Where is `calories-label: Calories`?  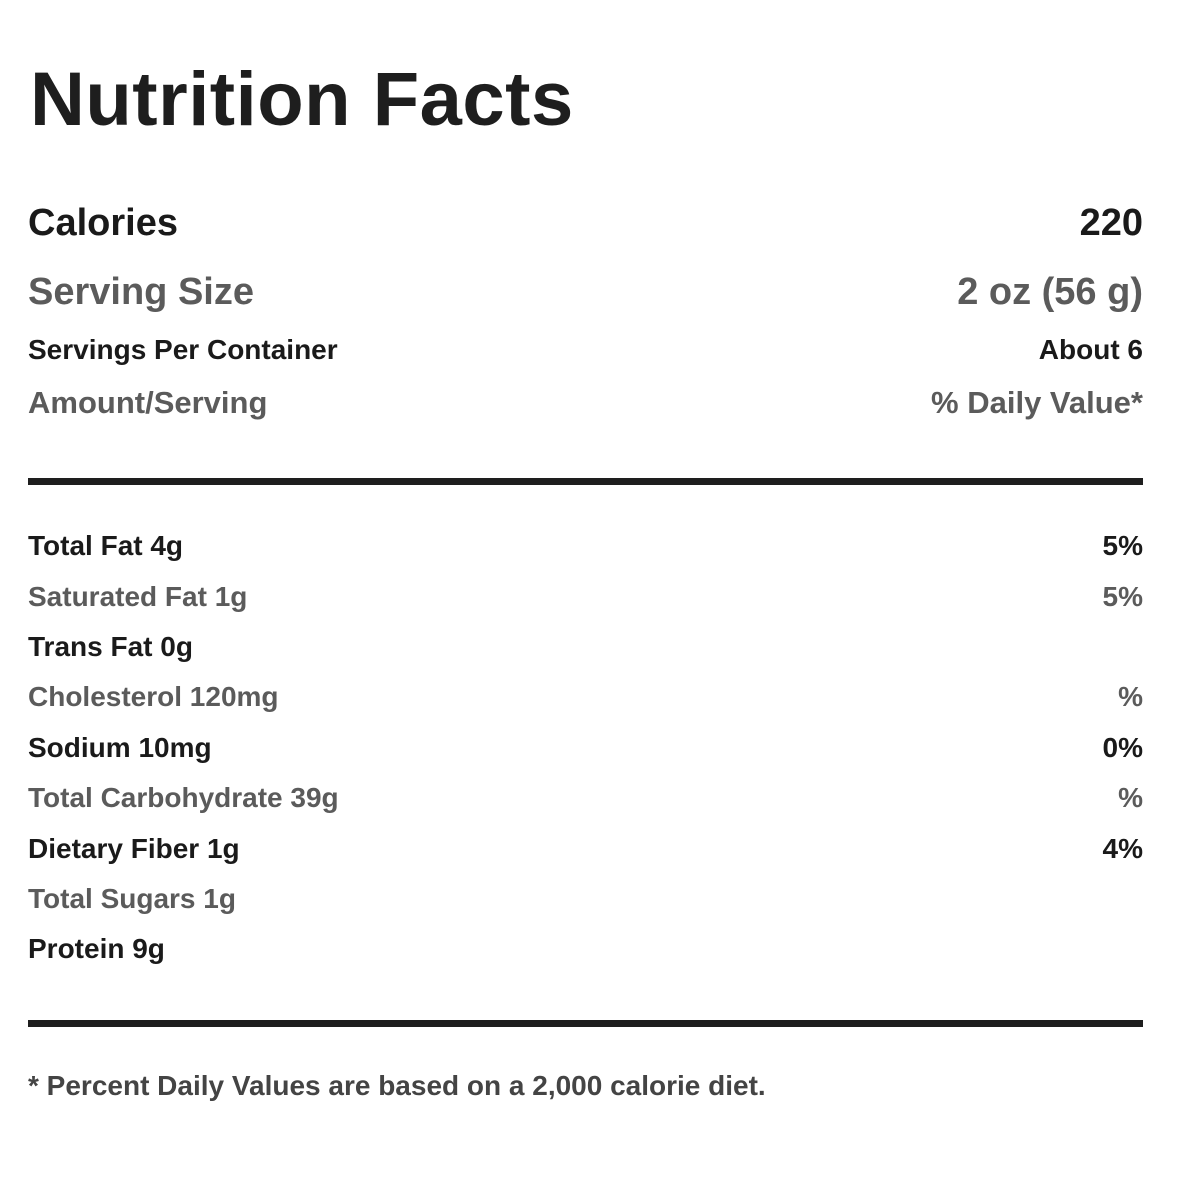 calories-label: Calories is located at coordinates (103, 223).